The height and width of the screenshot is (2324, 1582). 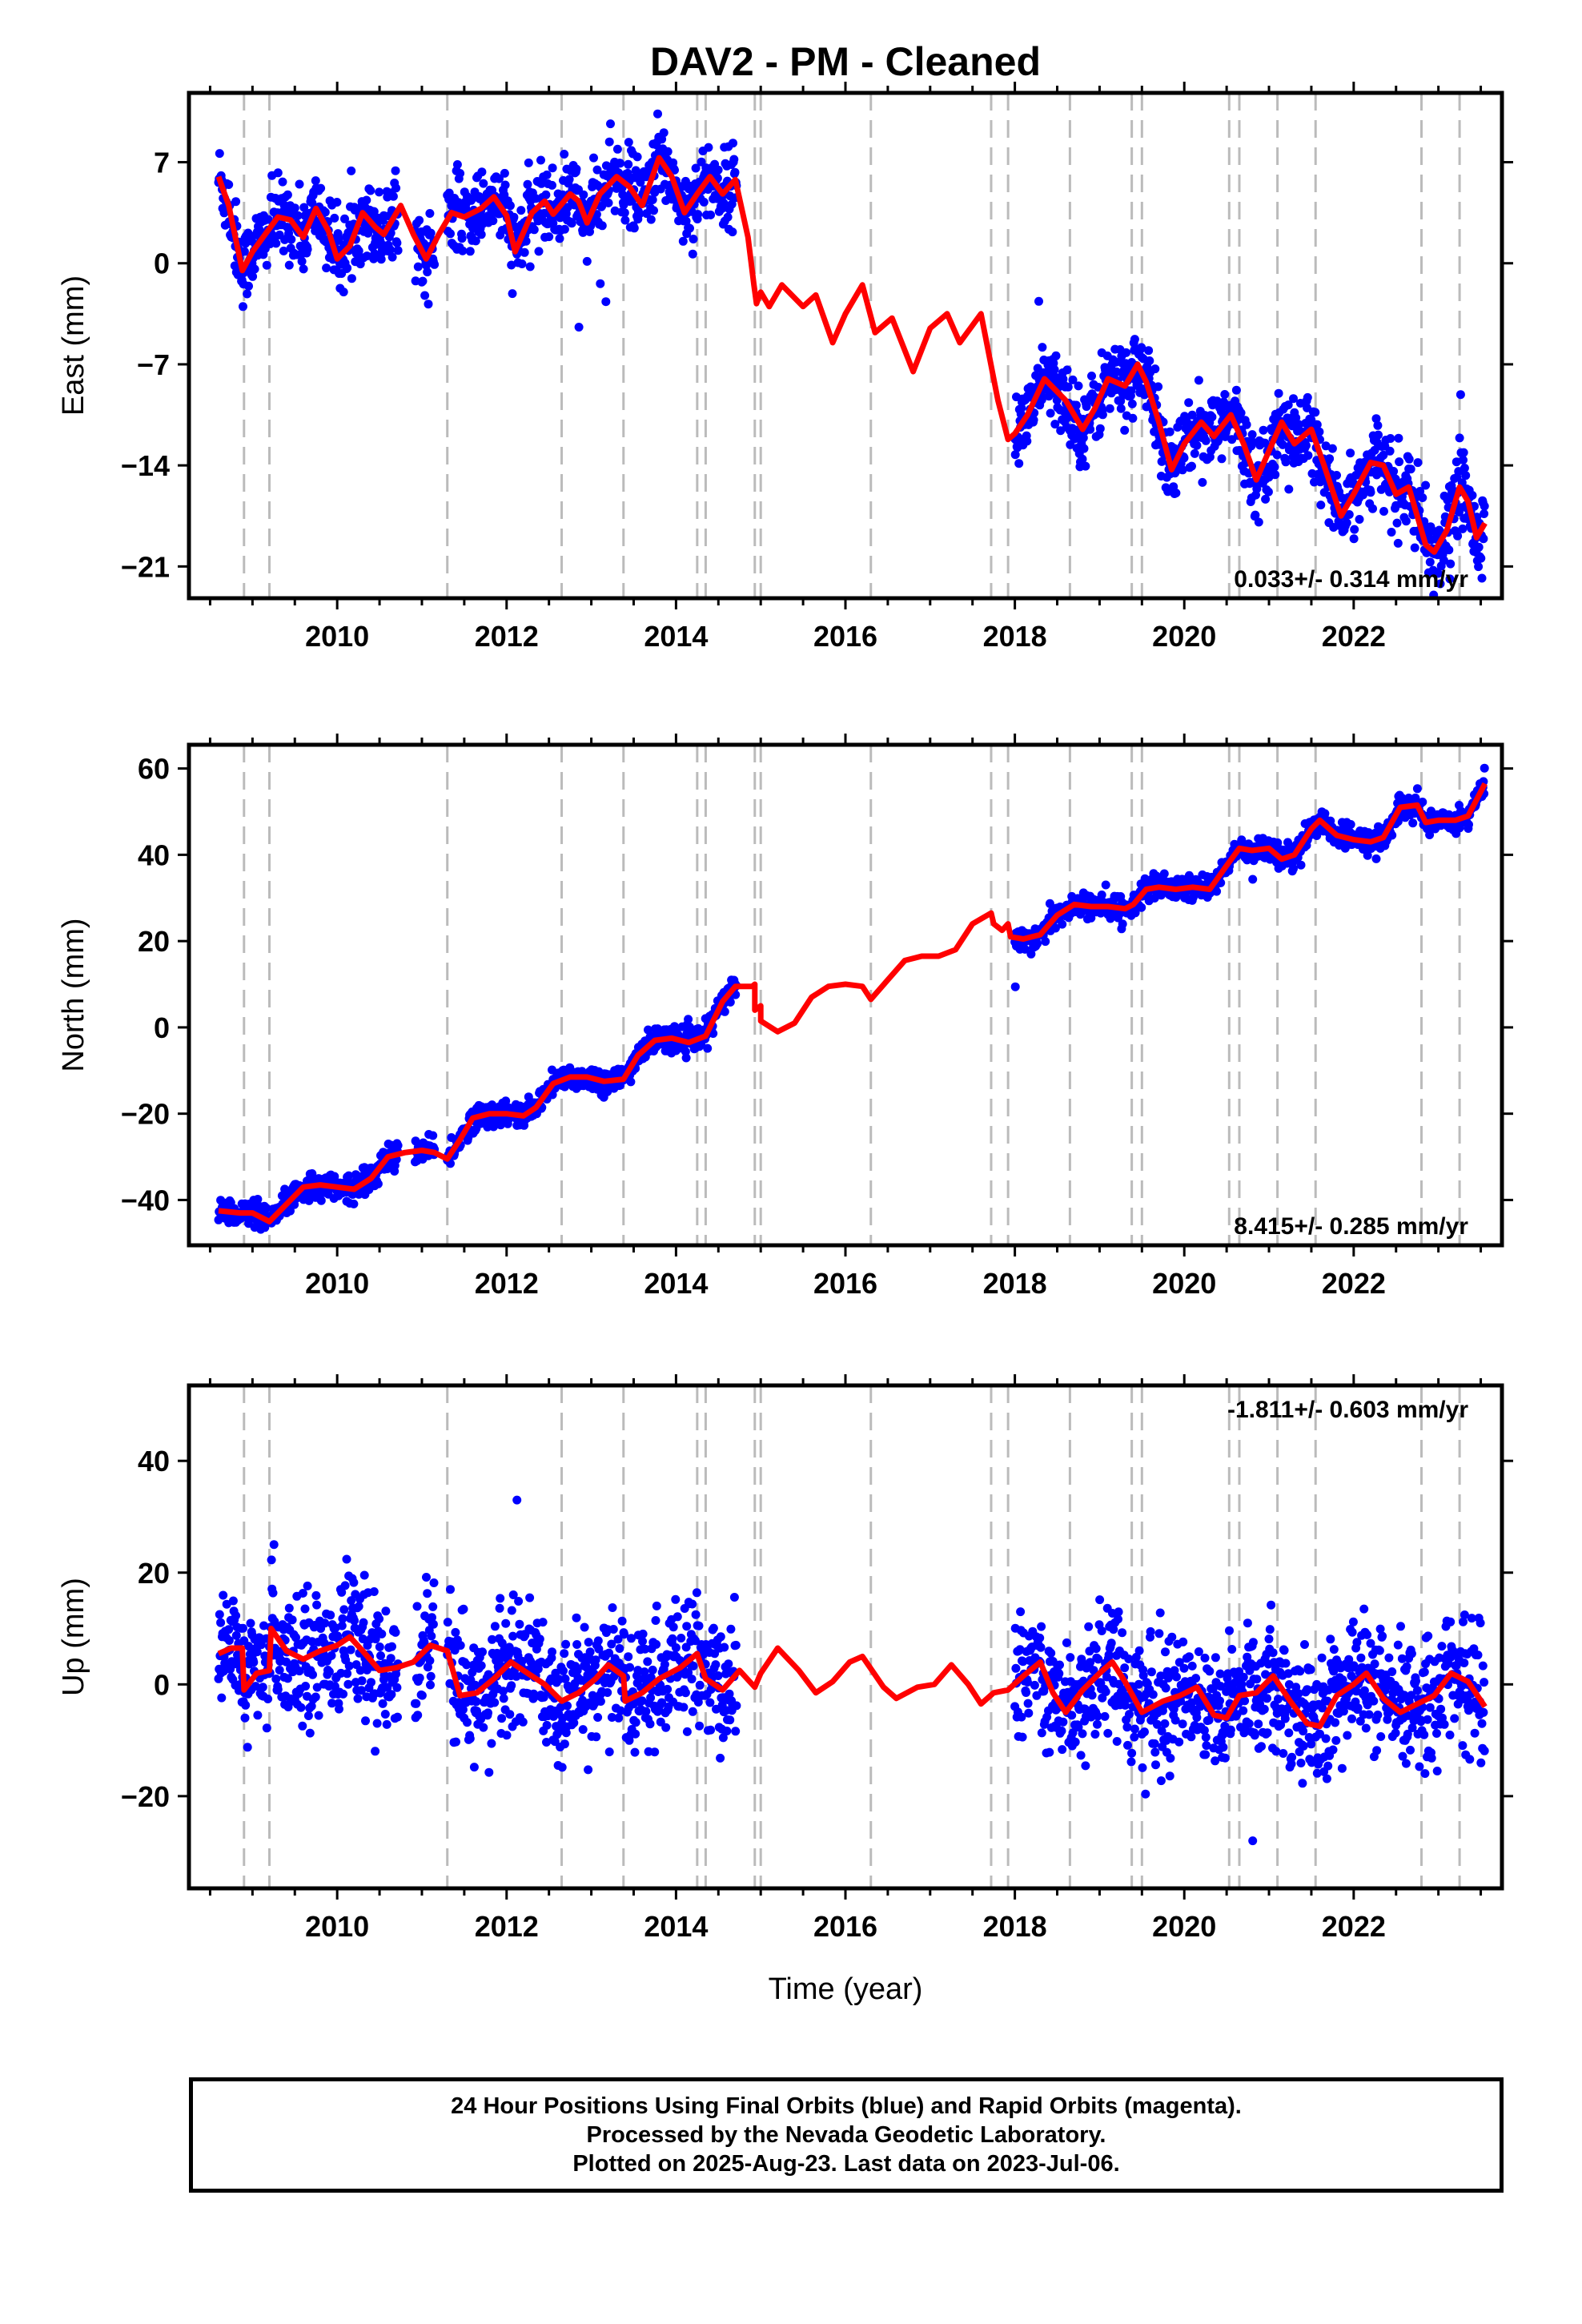 What do you see at coordinates (507, 1283) in the screenshot?
I see `north-x-tick-label: 2012` at bounding box center [507, 1283].